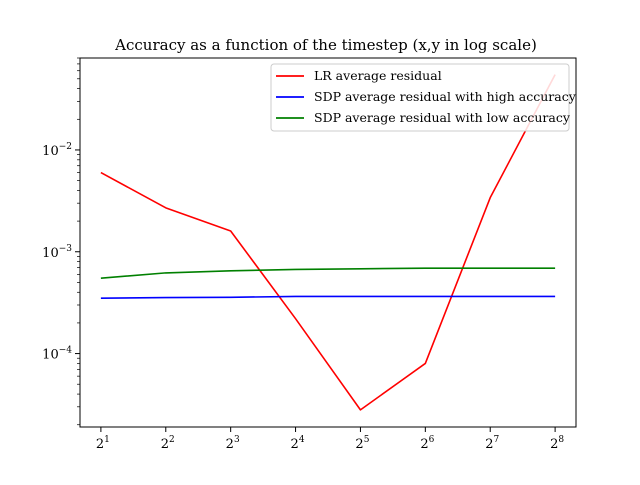 The height and width of the screenshot is (485, 640). Describe the element at coordinates (367, 440) in the screenshot. I see `x-tick-label-exp: 5` at that location.